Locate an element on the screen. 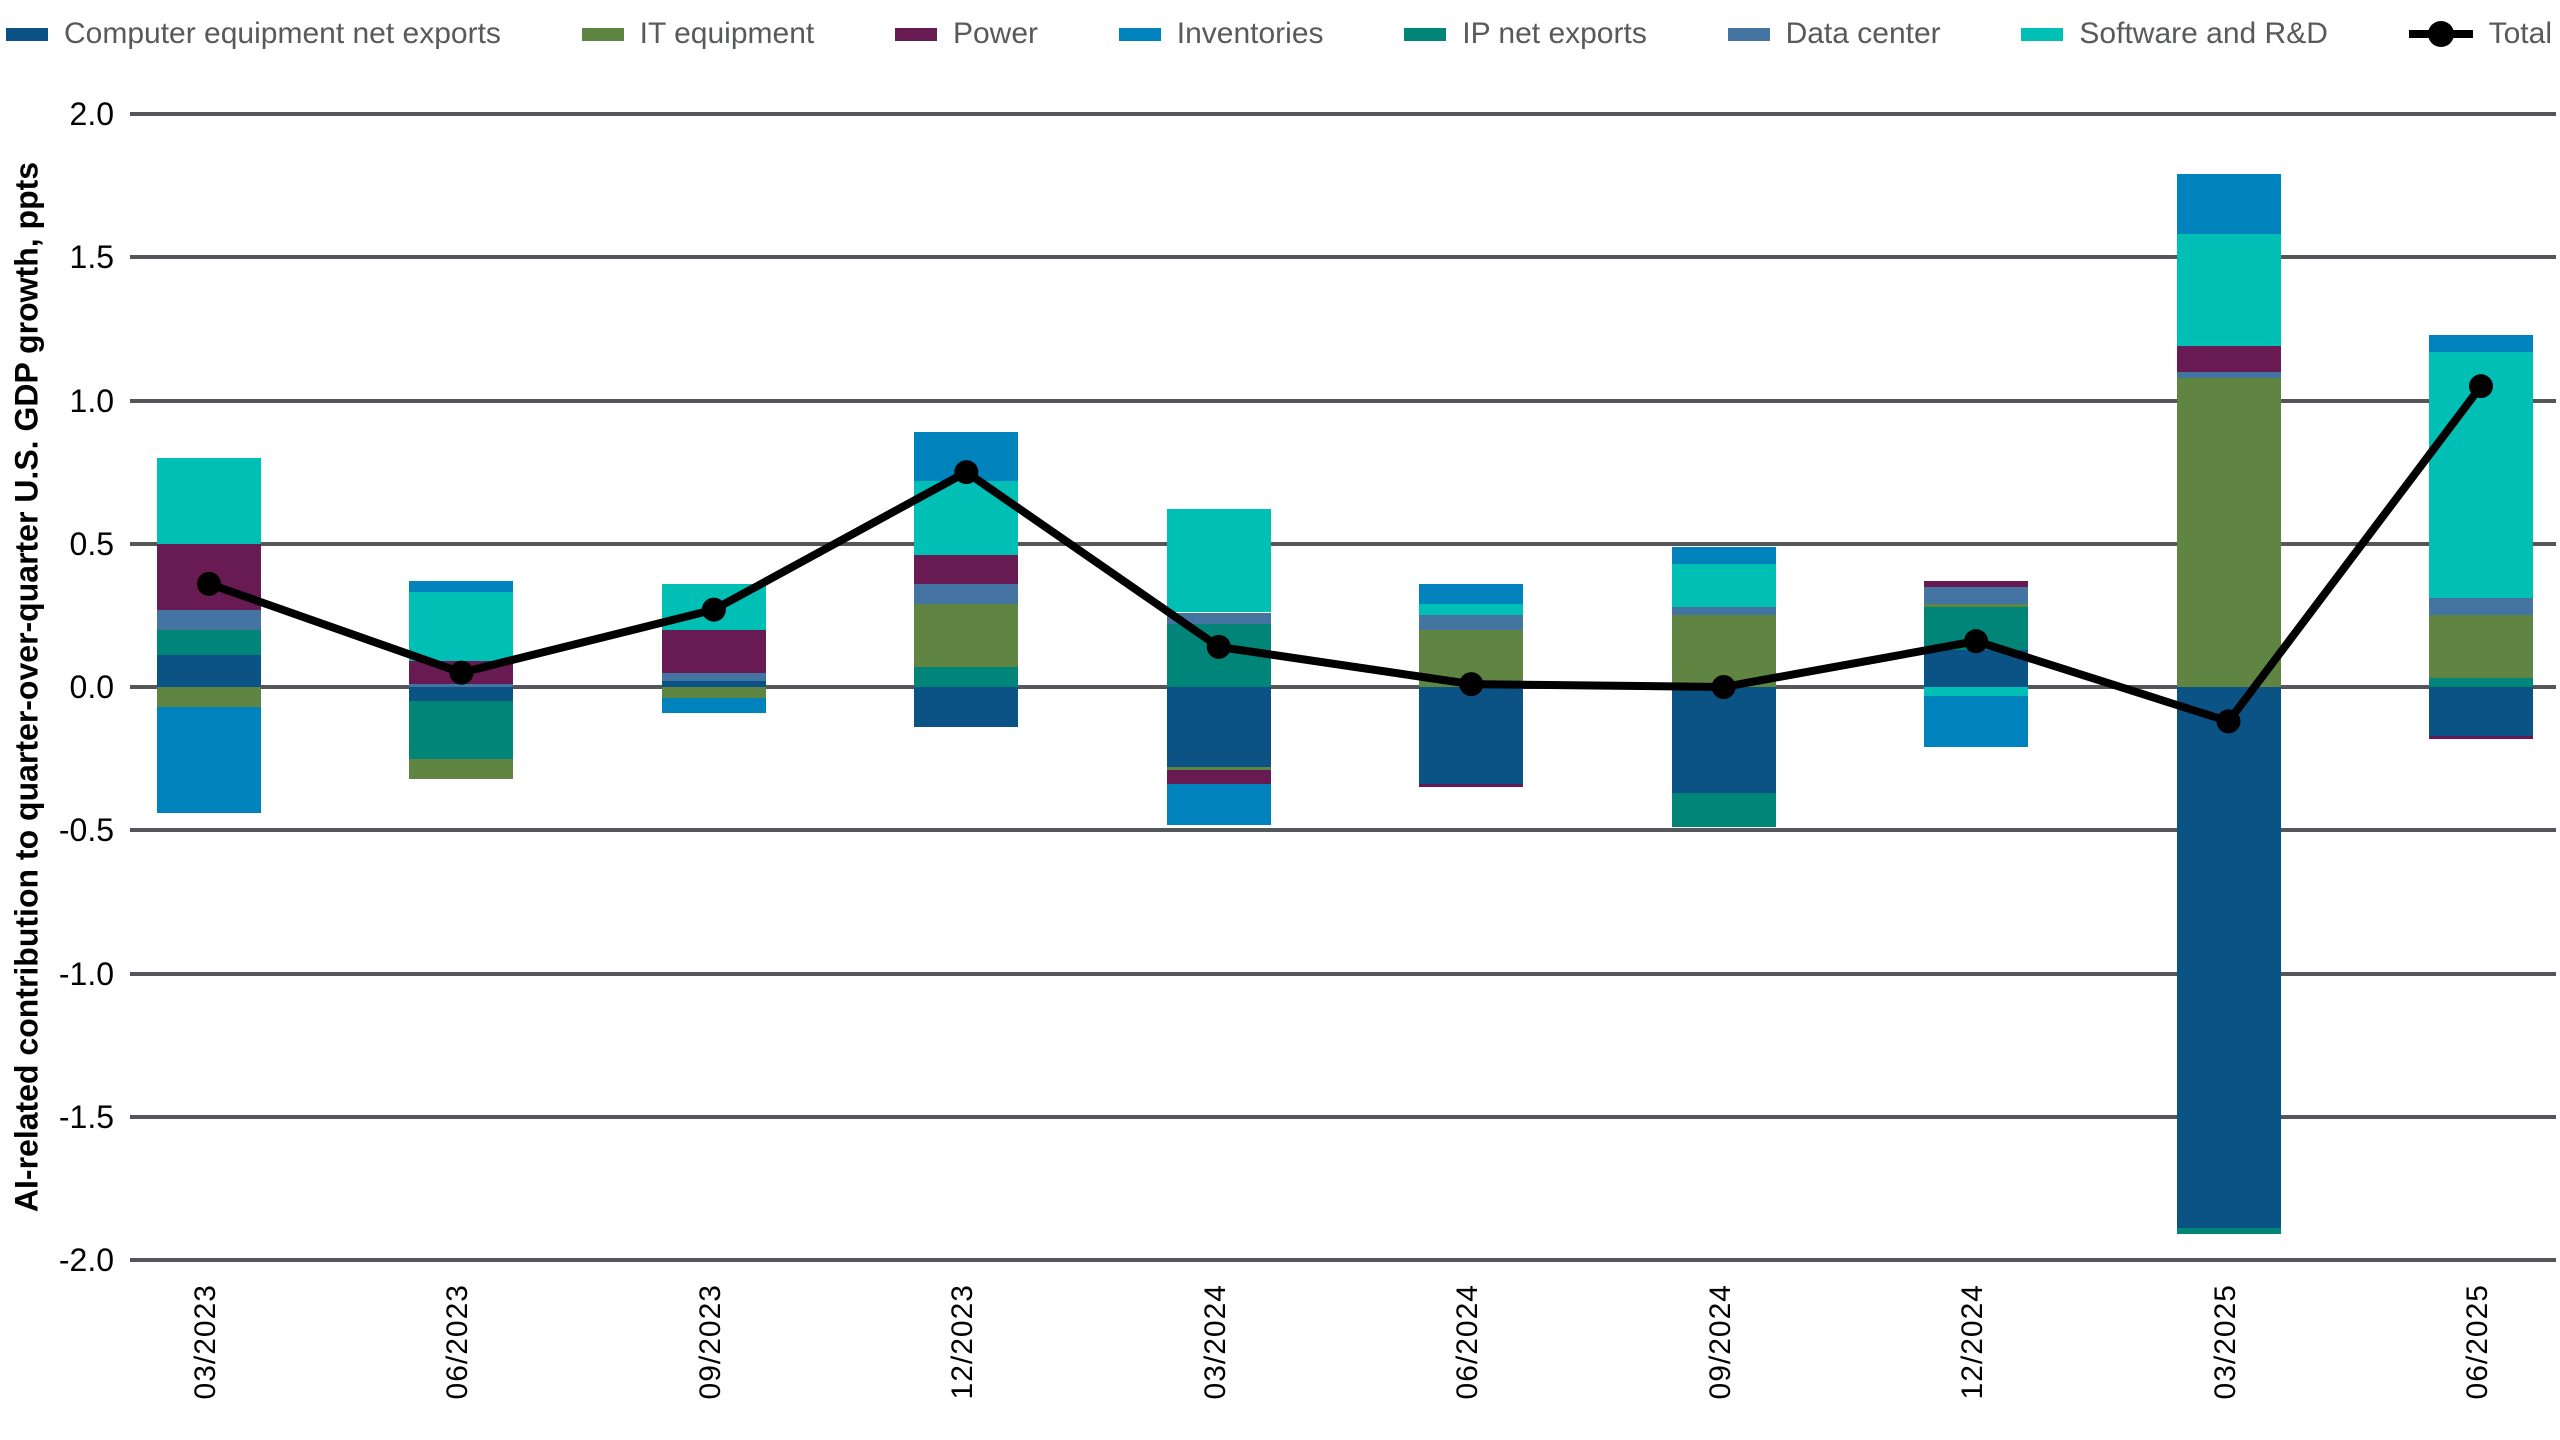  gridline-1.0 is located at coordinates (1343, 400).